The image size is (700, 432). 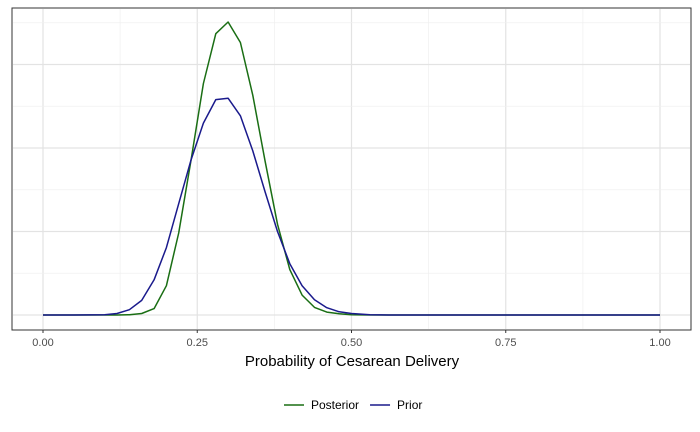 I want to click on x-axis-ticks: 0.00 0.25 0.50 0.75 1.00, so click(x=351, y=339).